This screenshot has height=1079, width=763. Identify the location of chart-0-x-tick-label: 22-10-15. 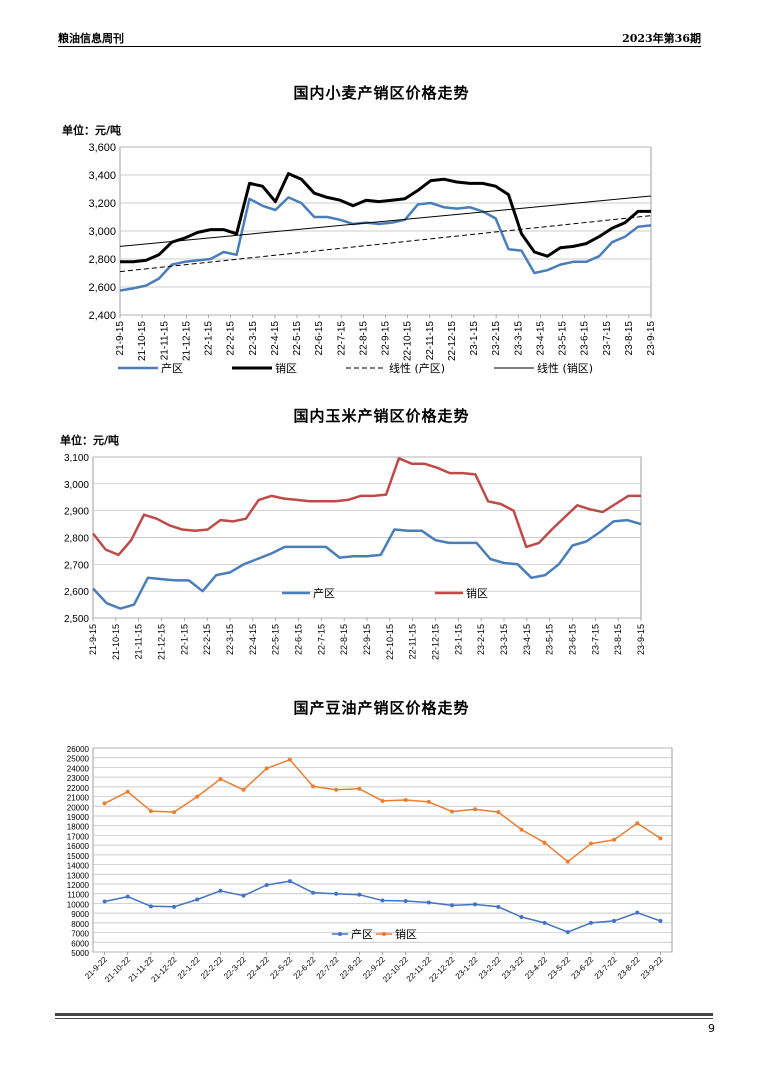
(408, 341).